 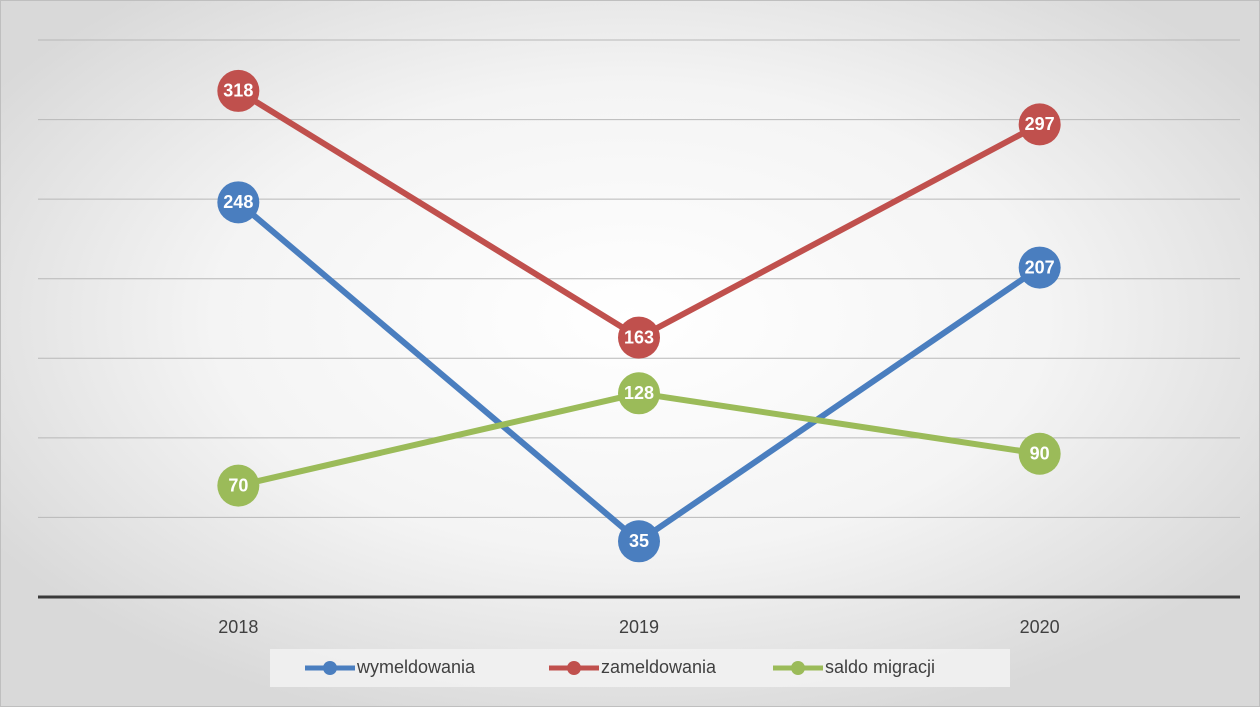 I want to click on data-label: 318, so click(x=238, y=91).